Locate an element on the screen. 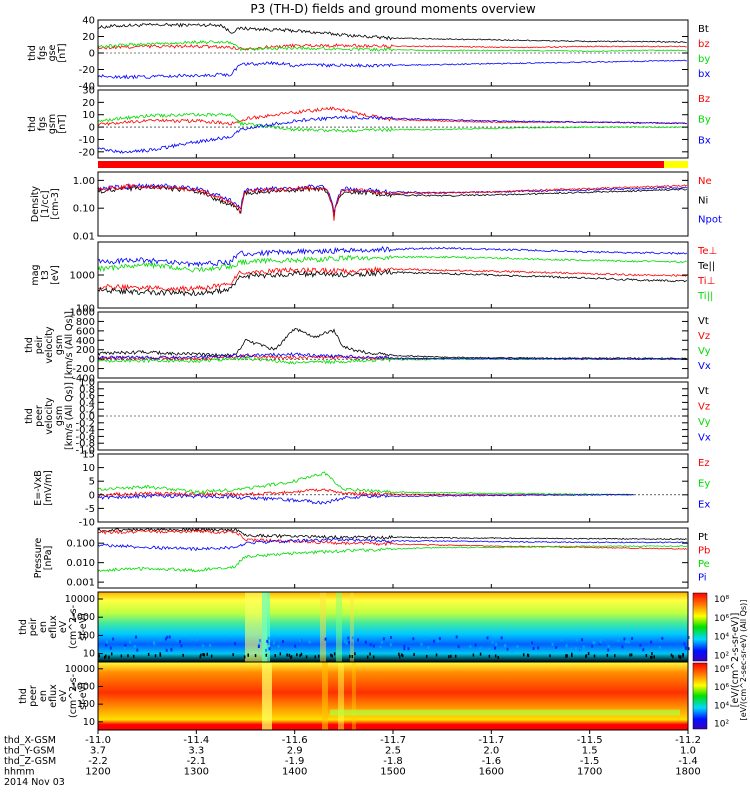 Image resolution: width=750 pixels, height=800 pixels. legend-peer-velocity-2: Vy is located at coordinates (704, 422).